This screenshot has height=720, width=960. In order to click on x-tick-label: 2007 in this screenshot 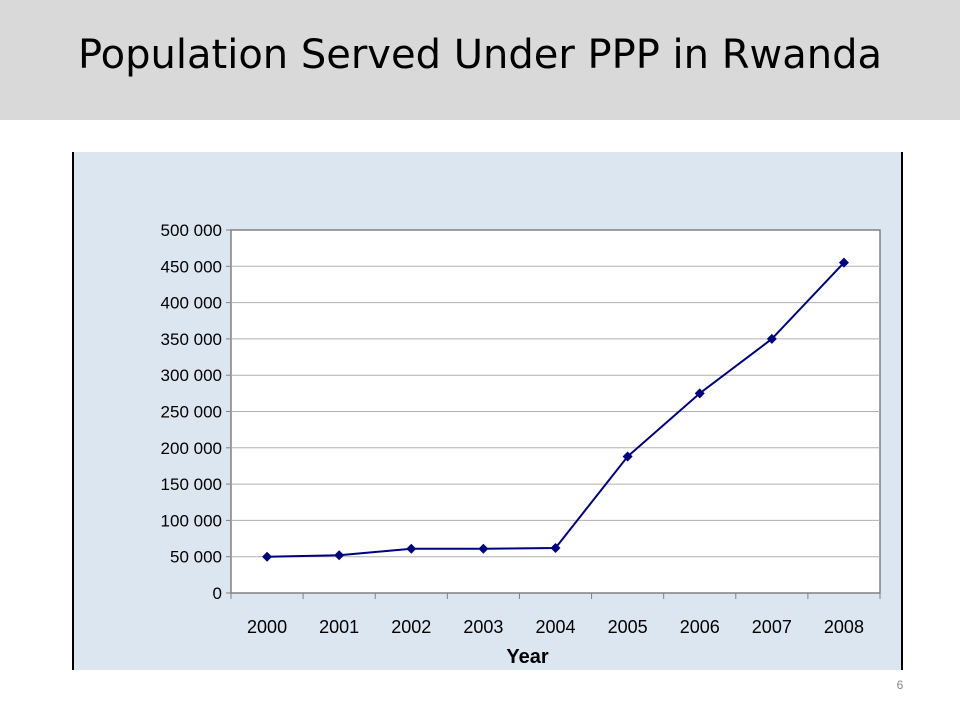, I will do `click(772, 627)`.